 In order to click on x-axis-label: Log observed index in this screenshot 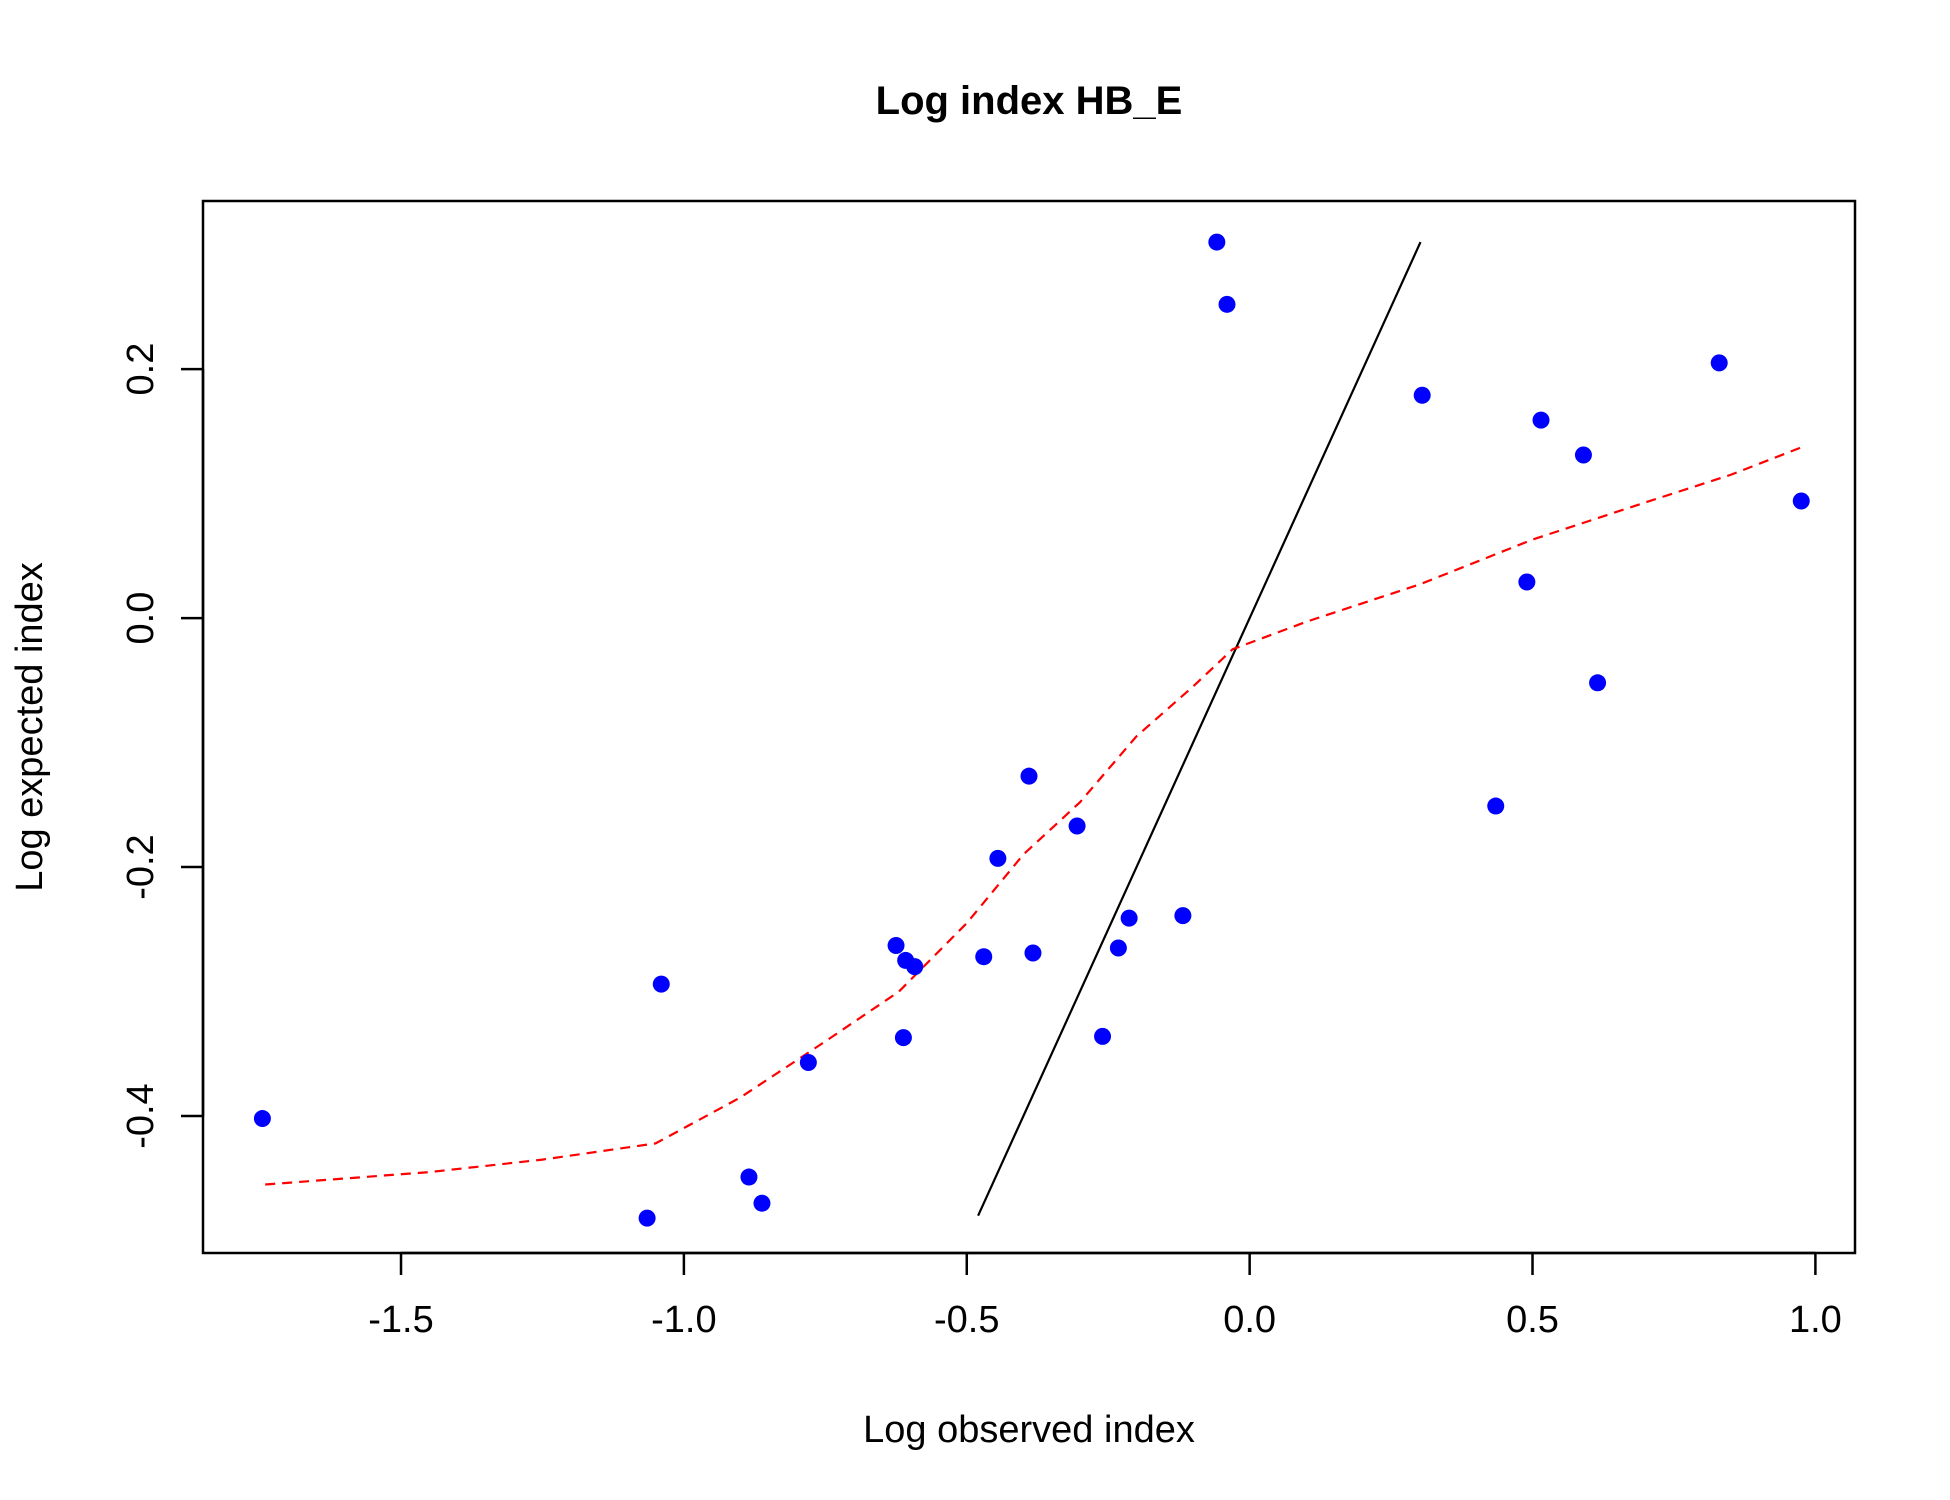, I will do `click(1029, 1430)`.